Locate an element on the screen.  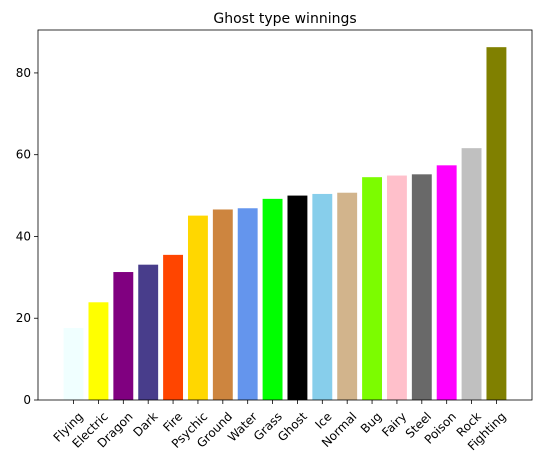
x-tick-label-dark: Dark is located at coordinates (145, 424).